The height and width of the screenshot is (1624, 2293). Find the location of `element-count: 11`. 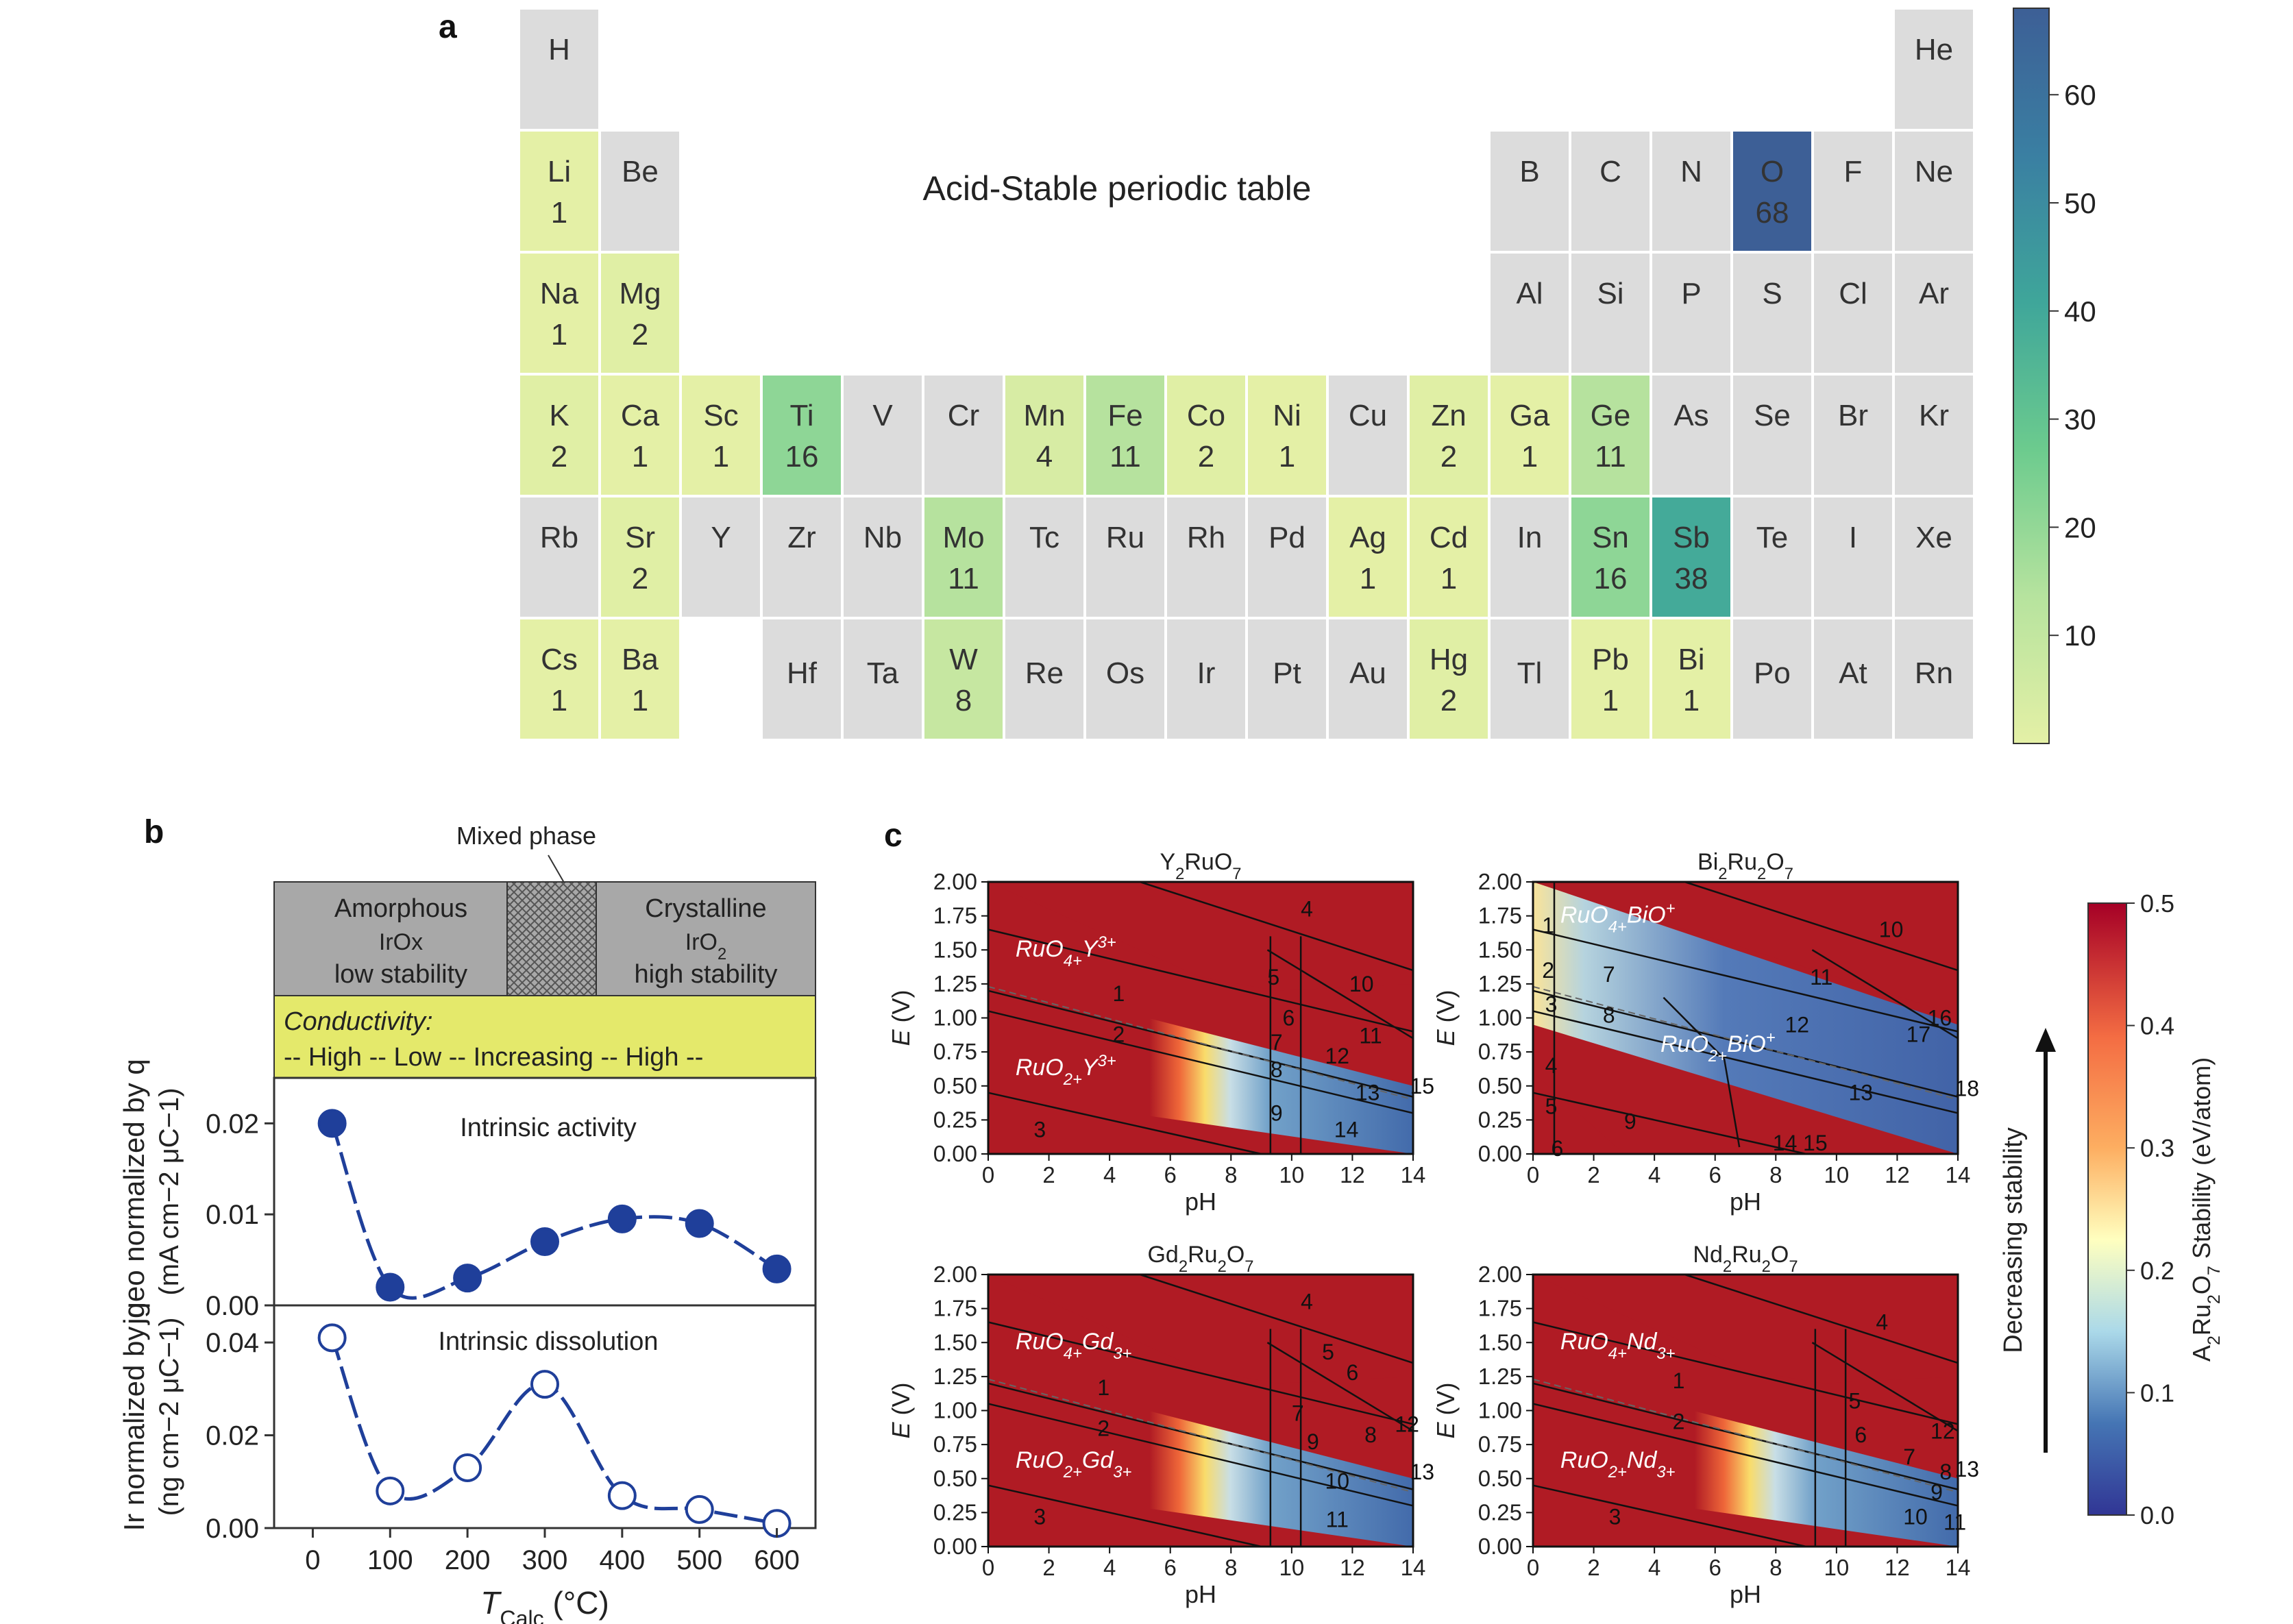

element-count: 11 is located at coordinates (1610, 457).